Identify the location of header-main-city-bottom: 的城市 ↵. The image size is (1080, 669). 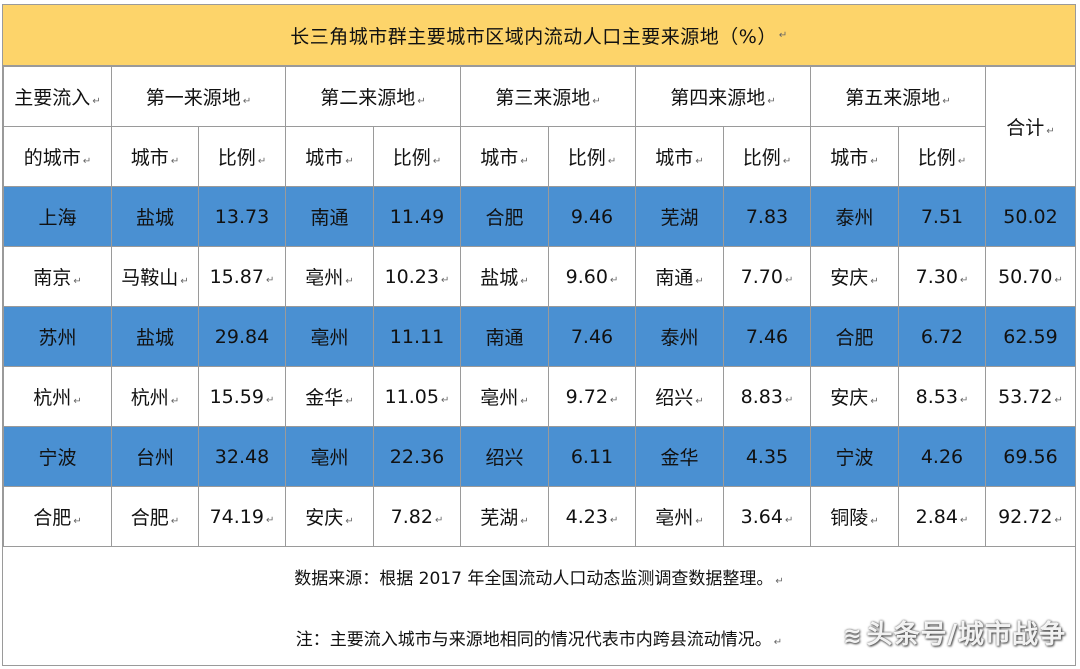
(57, 156).